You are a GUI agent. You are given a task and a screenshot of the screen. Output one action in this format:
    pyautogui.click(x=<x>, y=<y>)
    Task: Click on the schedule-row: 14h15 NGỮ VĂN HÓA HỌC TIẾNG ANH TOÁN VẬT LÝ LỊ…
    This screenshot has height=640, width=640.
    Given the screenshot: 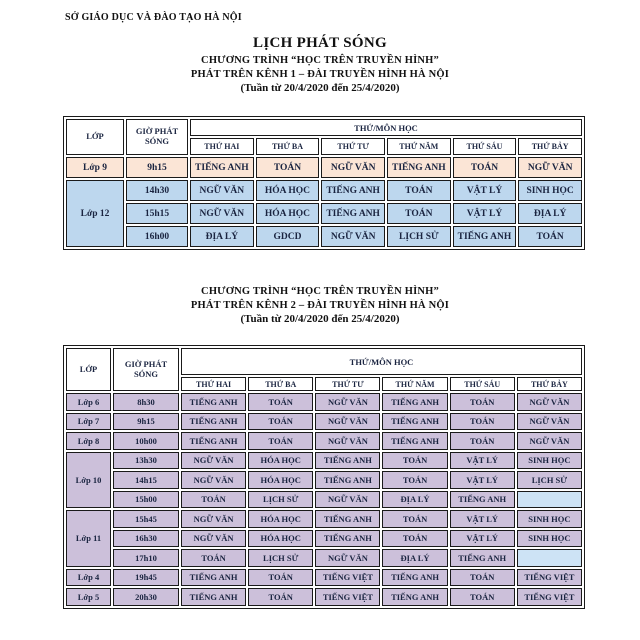 What is the action you would take?
    pyautogui.click(x=324, y=480)
    